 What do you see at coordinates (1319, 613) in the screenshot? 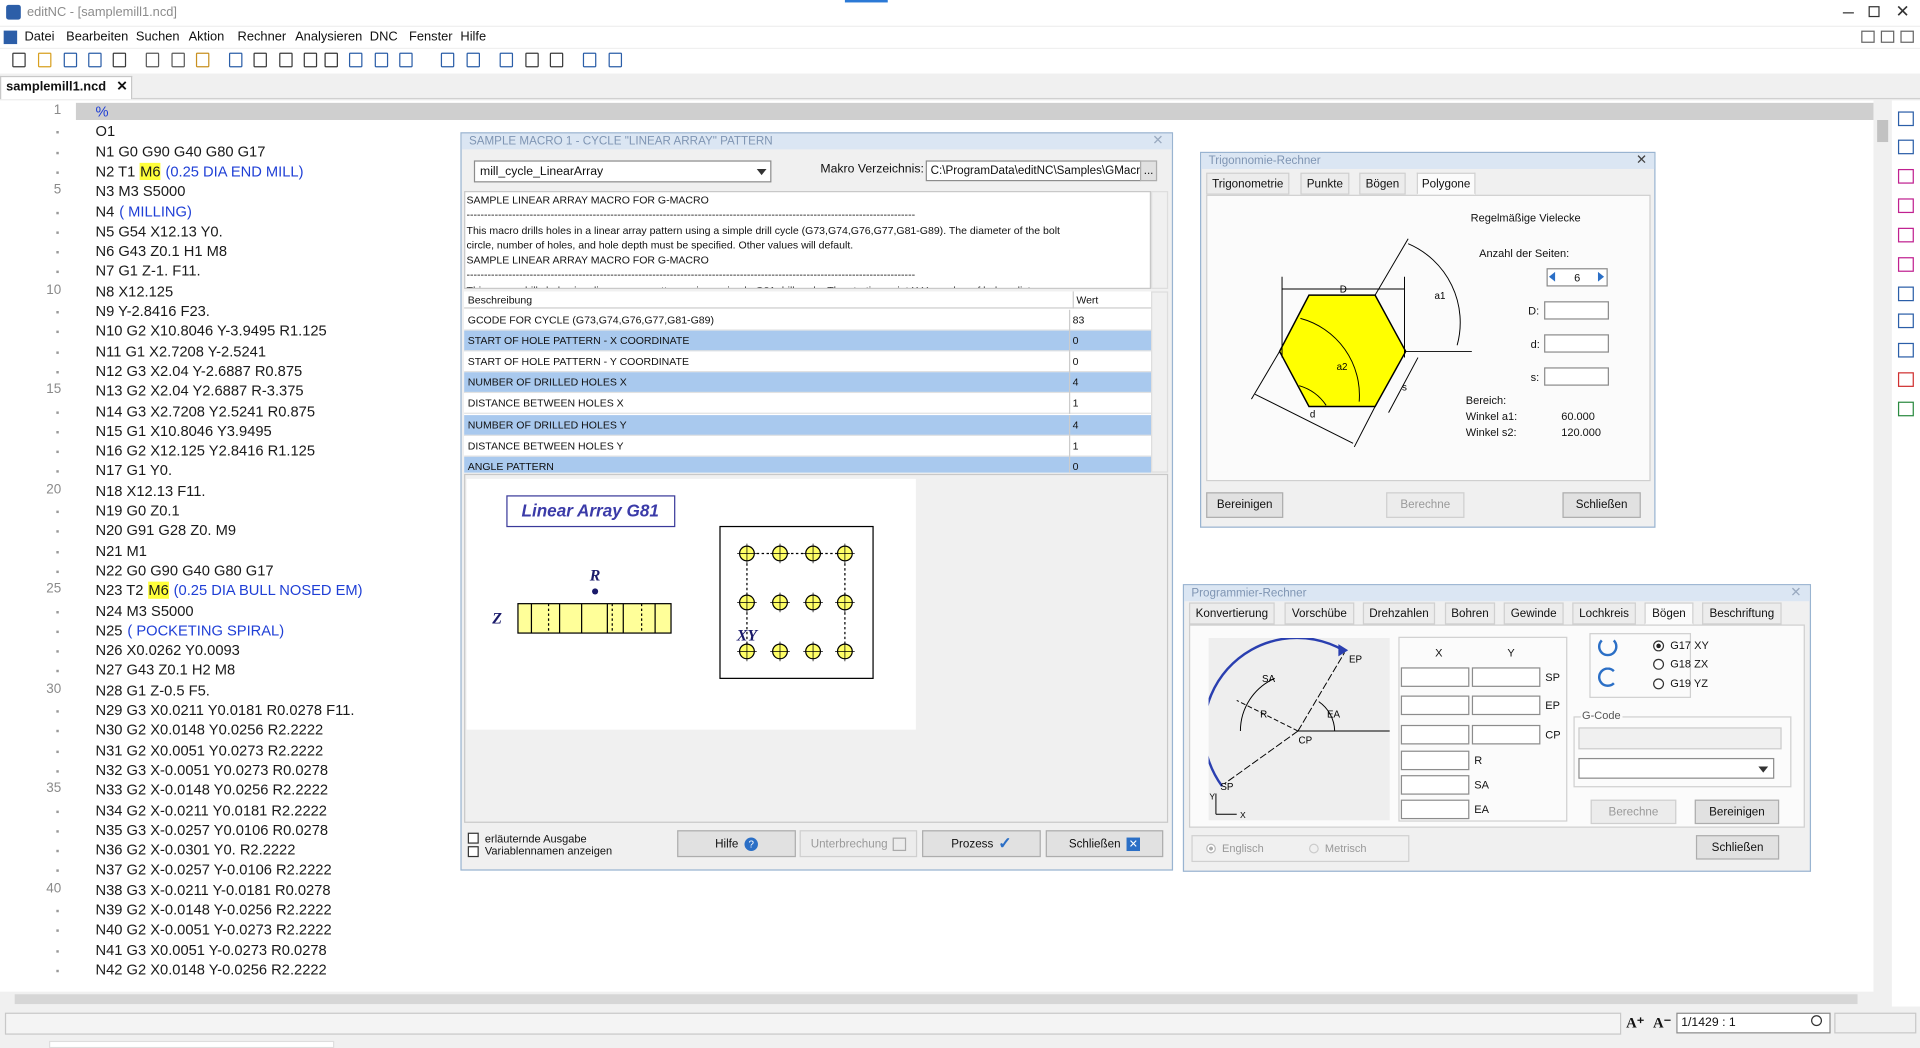
I see `tab: Vorschübe` at bounding box center [1319, 613].